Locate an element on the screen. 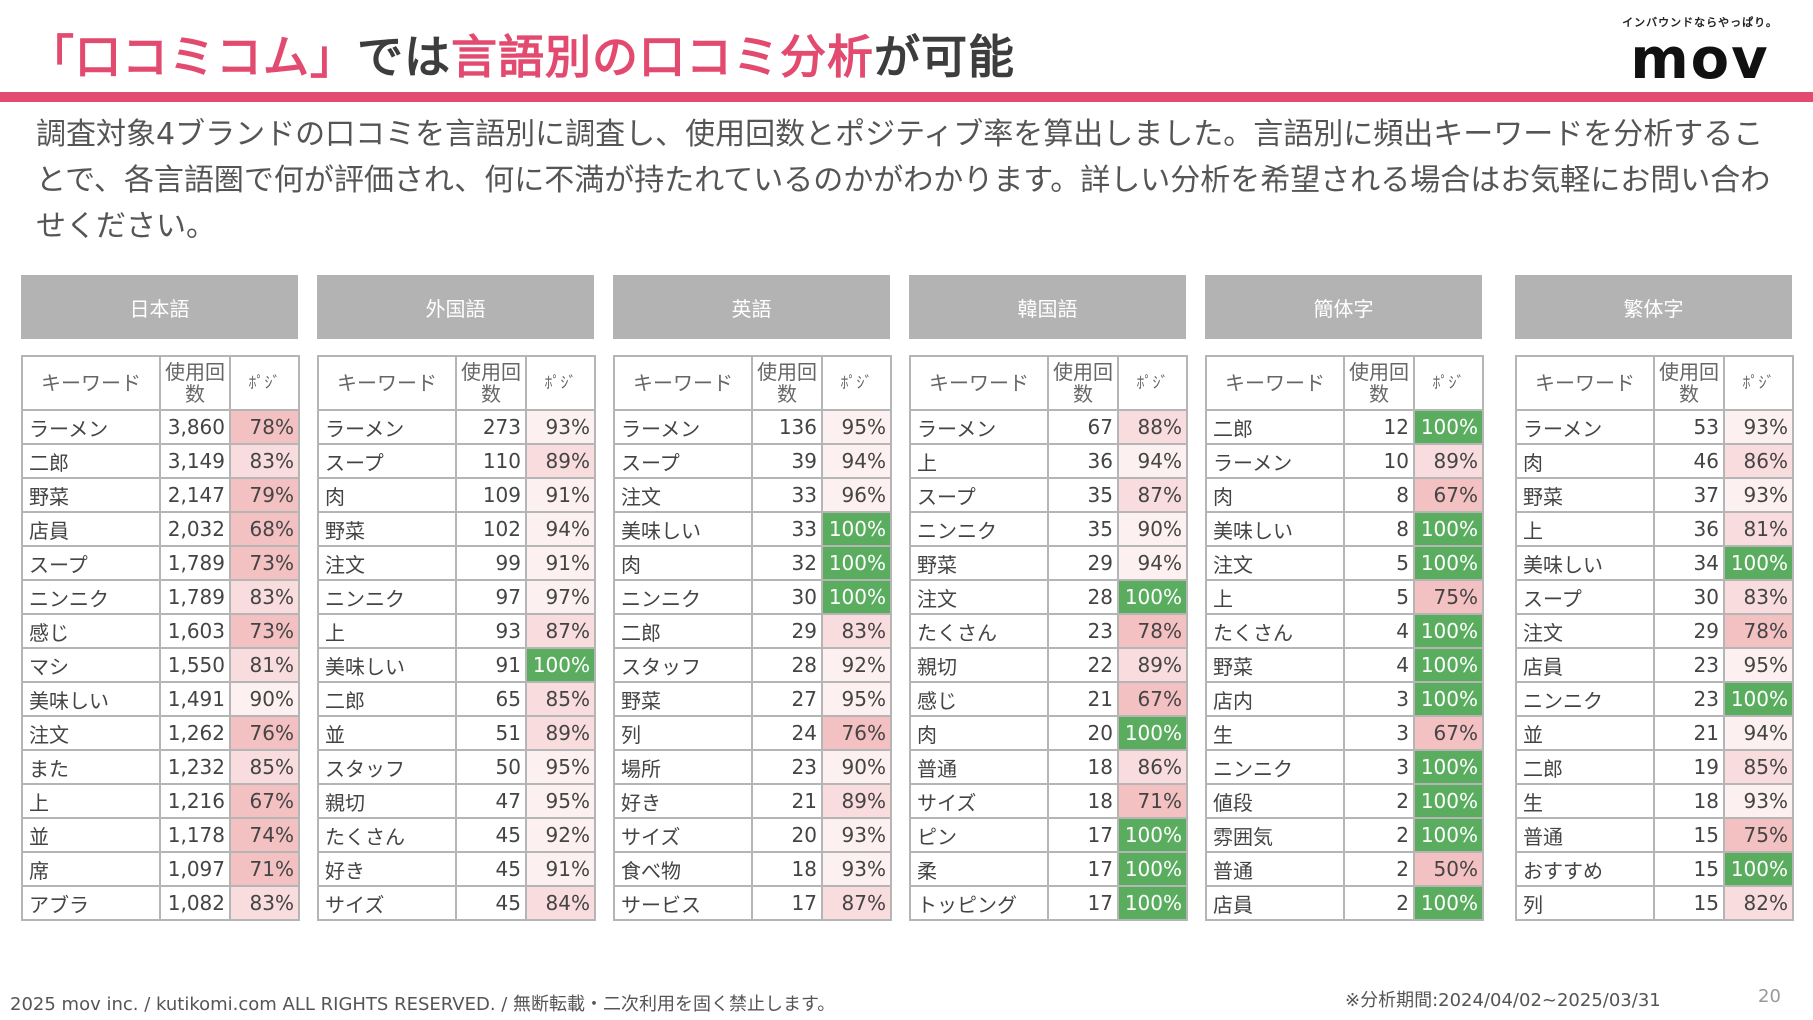 The image size is (1813, 1020). keyword-cell: 店員 is located at coordinates (1275, 903).